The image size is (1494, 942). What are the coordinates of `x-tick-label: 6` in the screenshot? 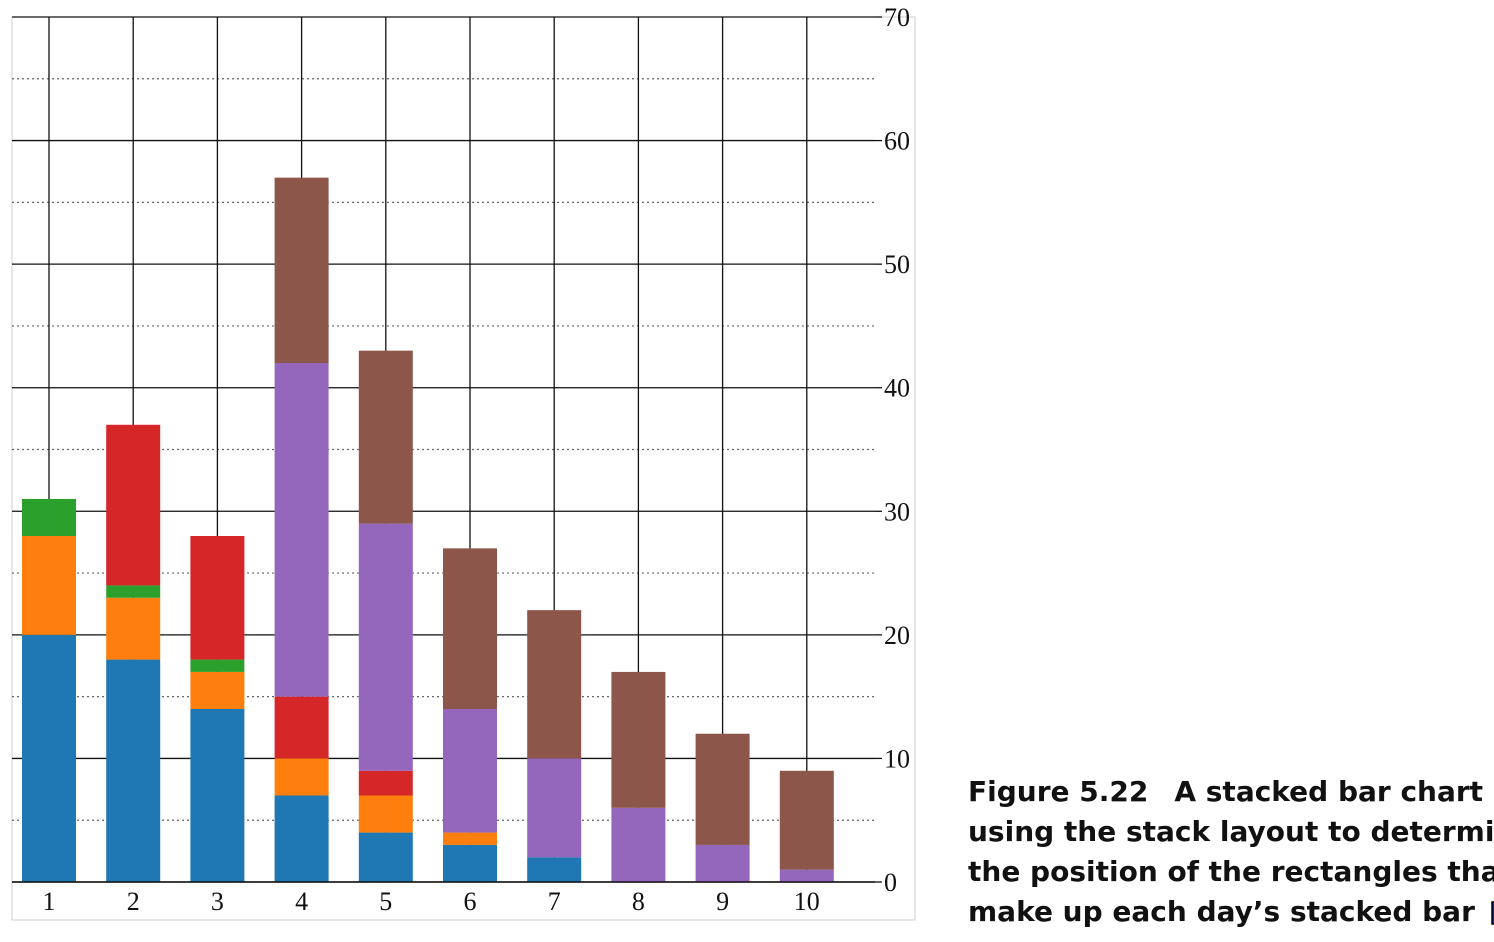 It's located at (470, 901).